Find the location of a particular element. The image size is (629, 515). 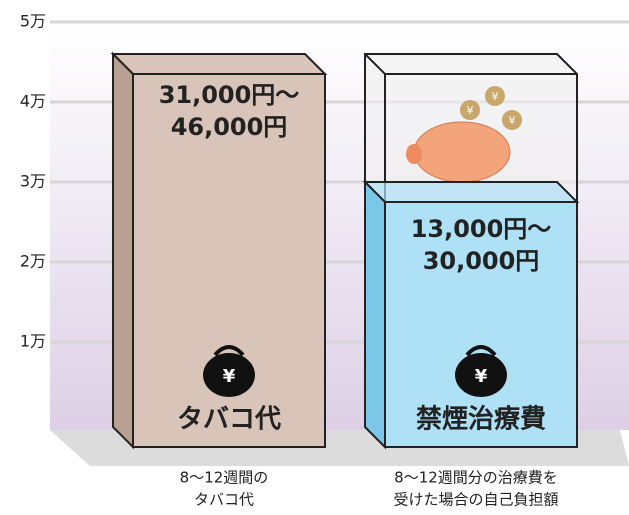

y-tick-label: 4万 is located at coordinates (33, 101).